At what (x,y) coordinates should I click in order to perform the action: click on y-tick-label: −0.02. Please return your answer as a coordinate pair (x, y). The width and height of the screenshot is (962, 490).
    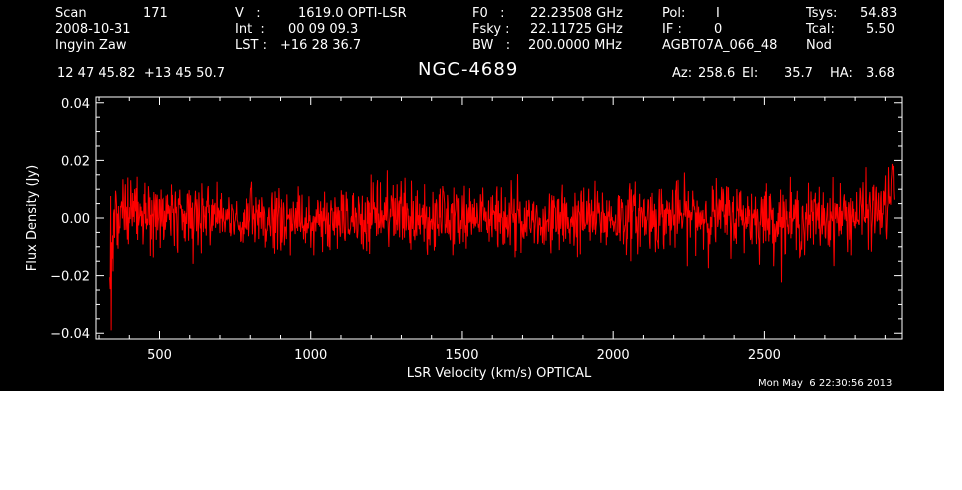
    Looking at the image, I should click on (70, 277).